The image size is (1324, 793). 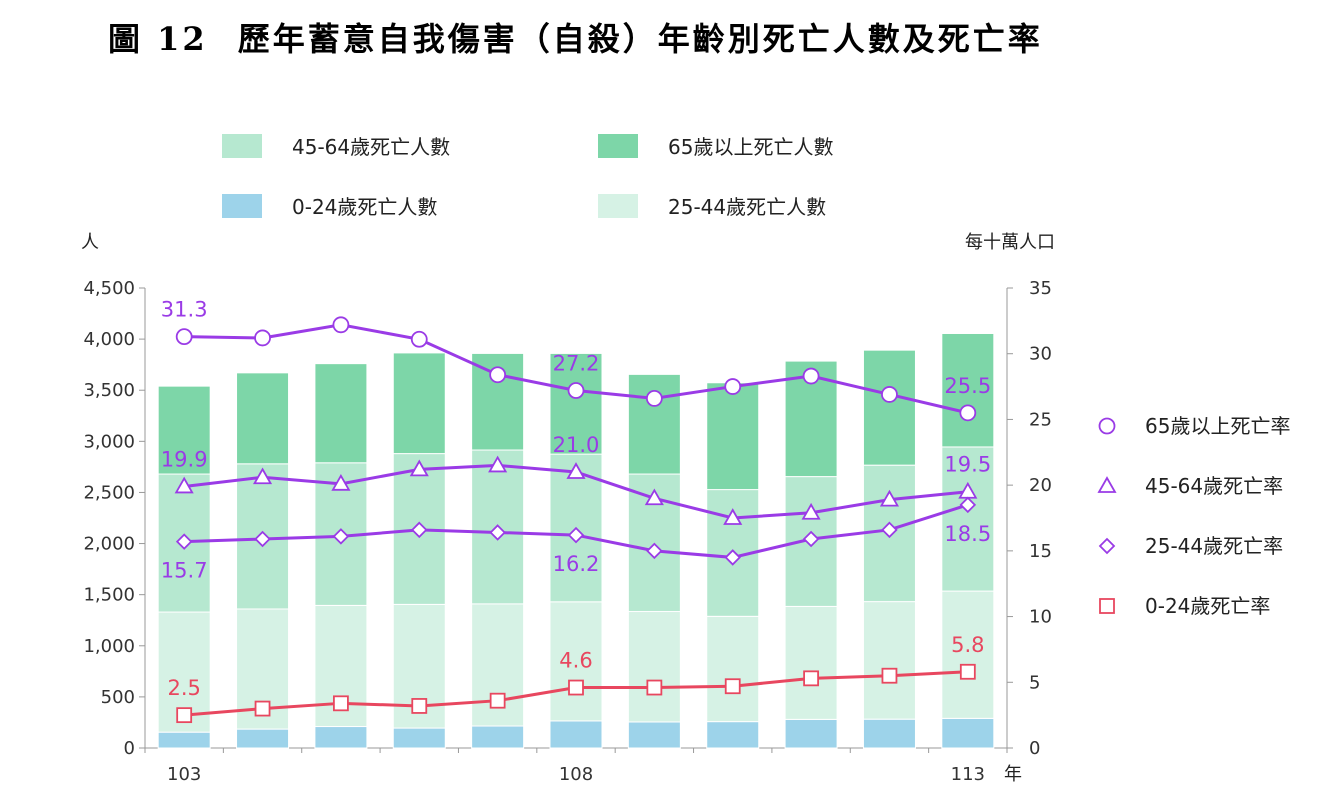 What do you see at coordinates (1034, 748) in the screenshot?
I see `right-tick-label: 0` at bounding box center [1034, 748].